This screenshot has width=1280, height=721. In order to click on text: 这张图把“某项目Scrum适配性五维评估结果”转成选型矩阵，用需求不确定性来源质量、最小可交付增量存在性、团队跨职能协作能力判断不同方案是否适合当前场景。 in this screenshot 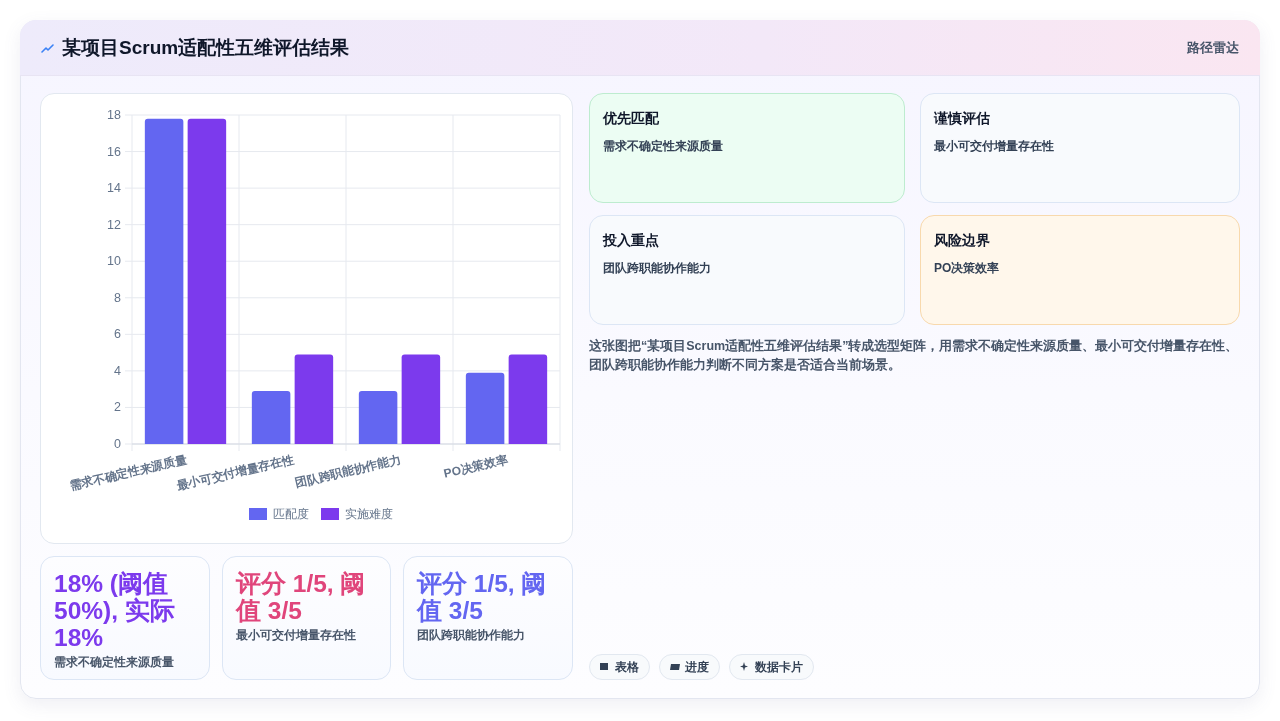, I will do `click(914, 355)`.